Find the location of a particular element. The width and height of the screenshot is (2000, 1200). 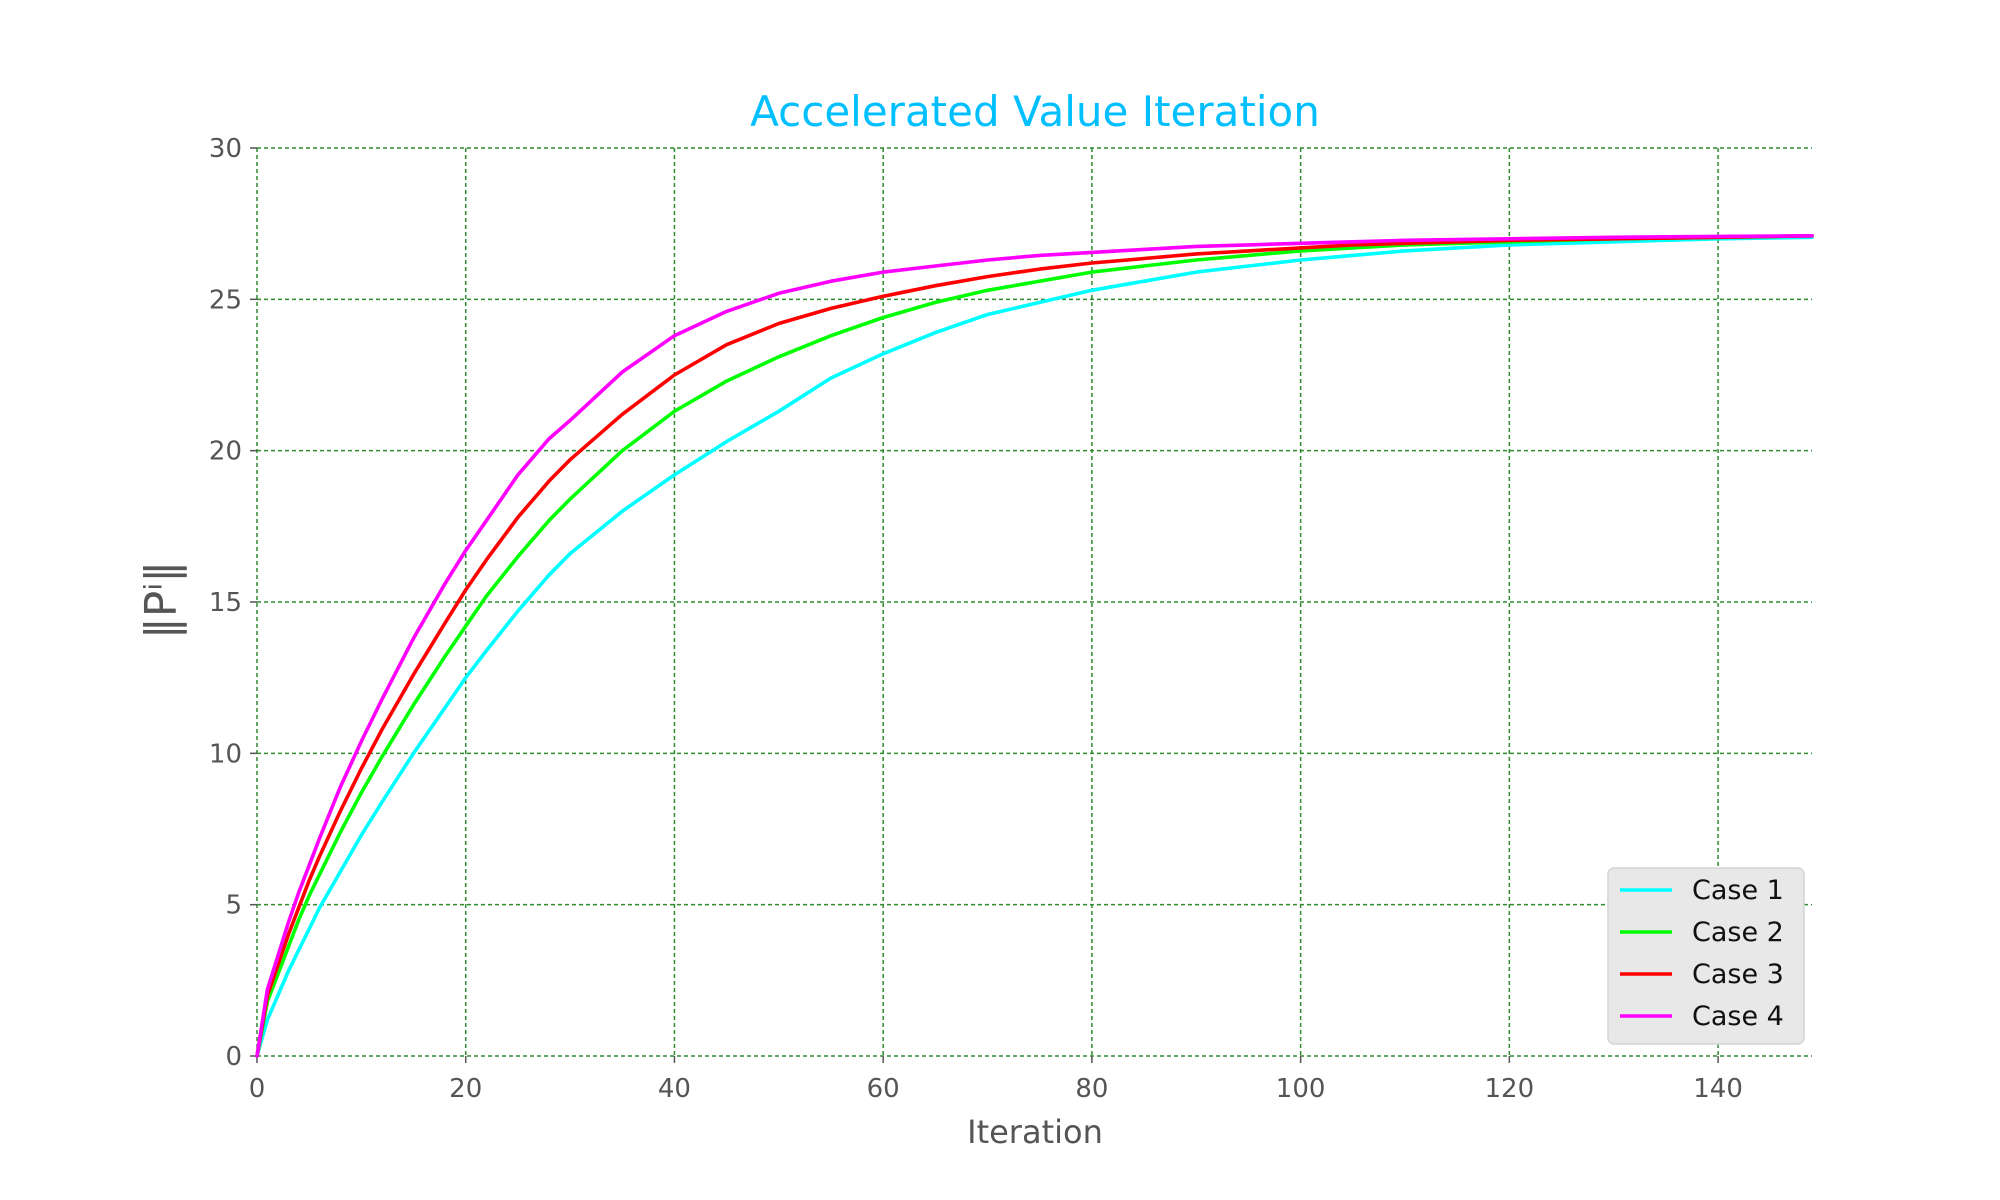

x-tick-label: 60 is located at coordinates (883, 1089).